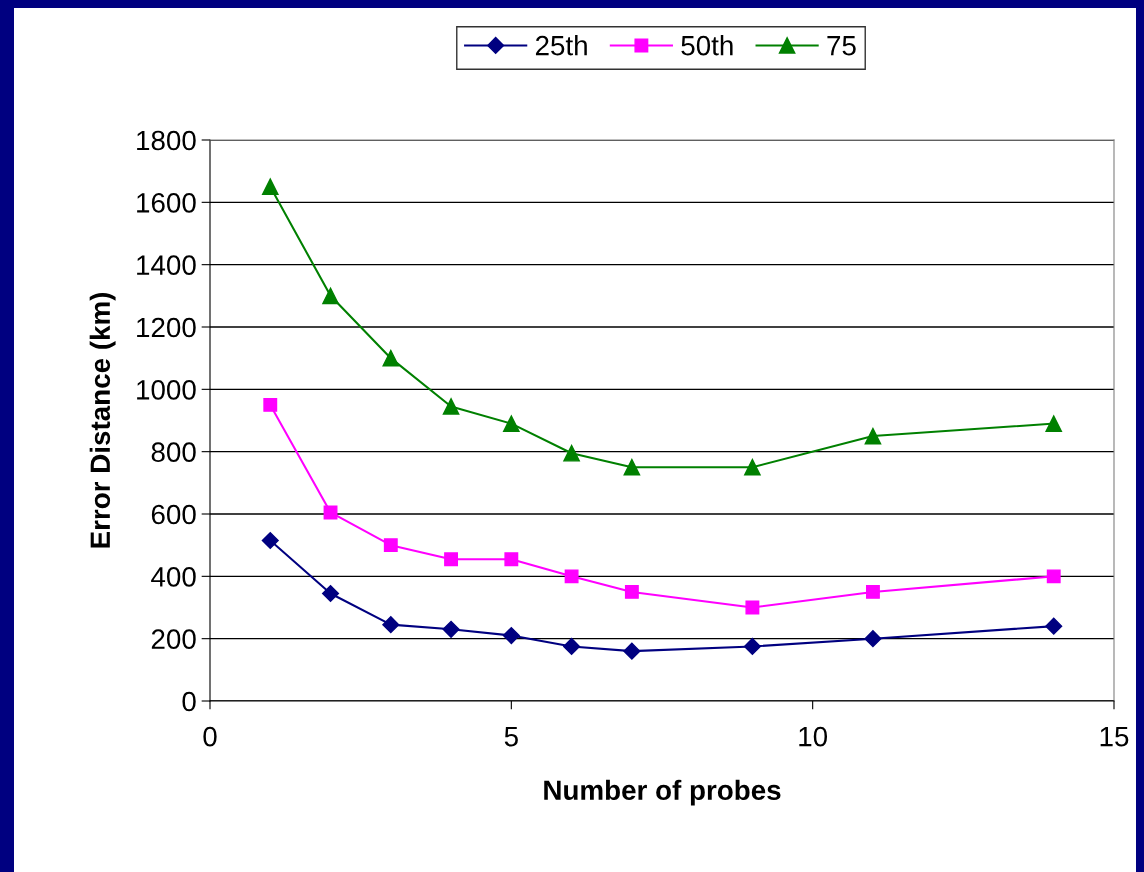 The image size is (1144, 872). What do you see at coordinates (166, 203) in the screenshot?
I see `y-tick-label: 1600` at bounding box center [166, 203].